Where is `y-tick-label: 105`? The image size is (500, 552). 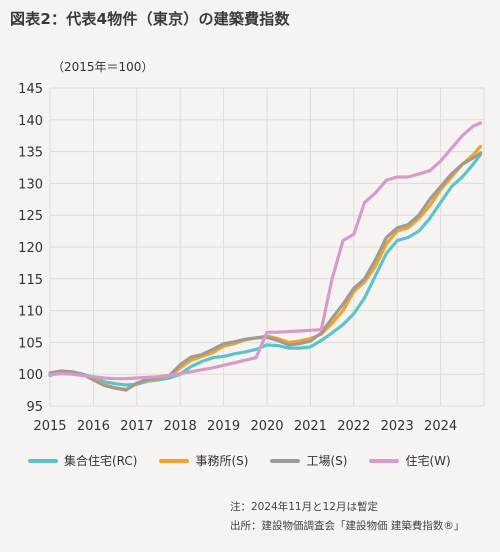 y-tick-label: 105 is located at coordinates (30, 343).